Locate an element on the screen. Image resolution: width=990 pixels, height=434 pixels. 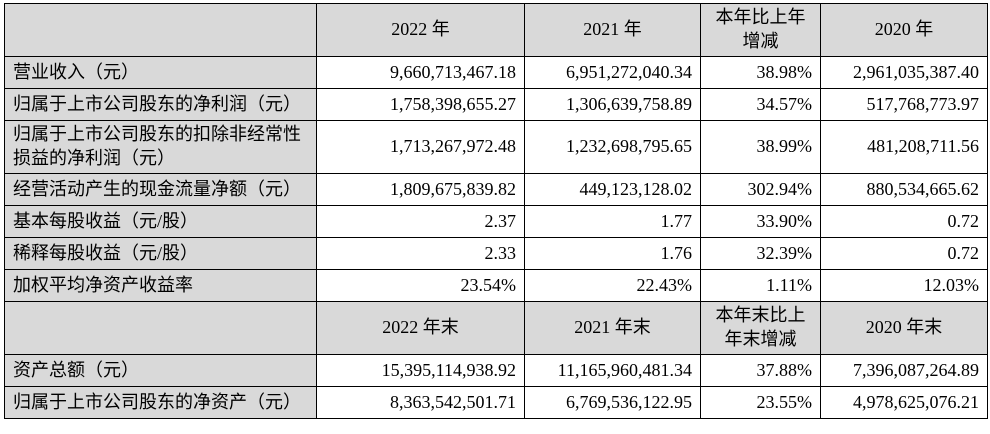
table-row-basic-eps: 基本每股收益（元/股） 2.37 1.77 33.90% 0.72 is located at coordinates (496, 221).